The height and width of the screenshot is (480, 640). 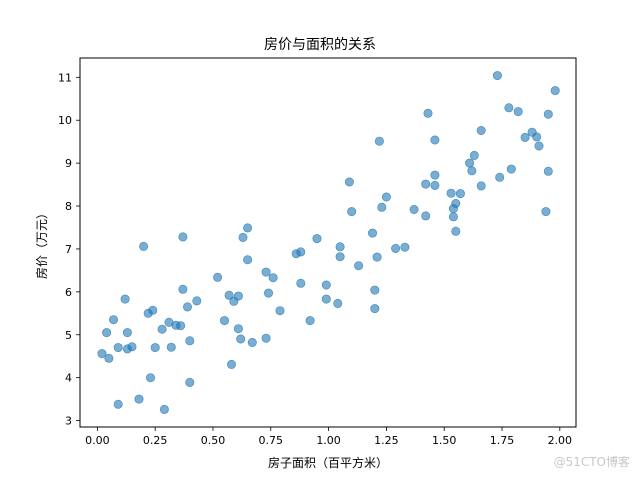 What do you see at coordinates (41, 243) in the screenshot?
I see `y-axis-label: 房价（万元）` at bounding box center [41, 243].